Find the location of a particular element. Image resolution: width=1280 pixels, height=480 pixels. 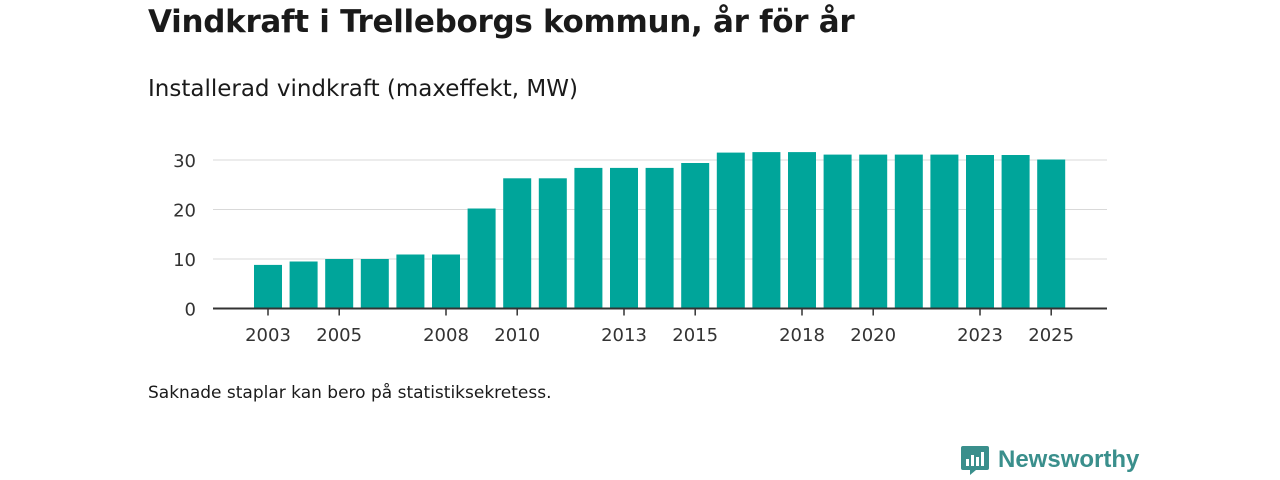

x-tick-label: 2018 is located at coordinates (802, 335).